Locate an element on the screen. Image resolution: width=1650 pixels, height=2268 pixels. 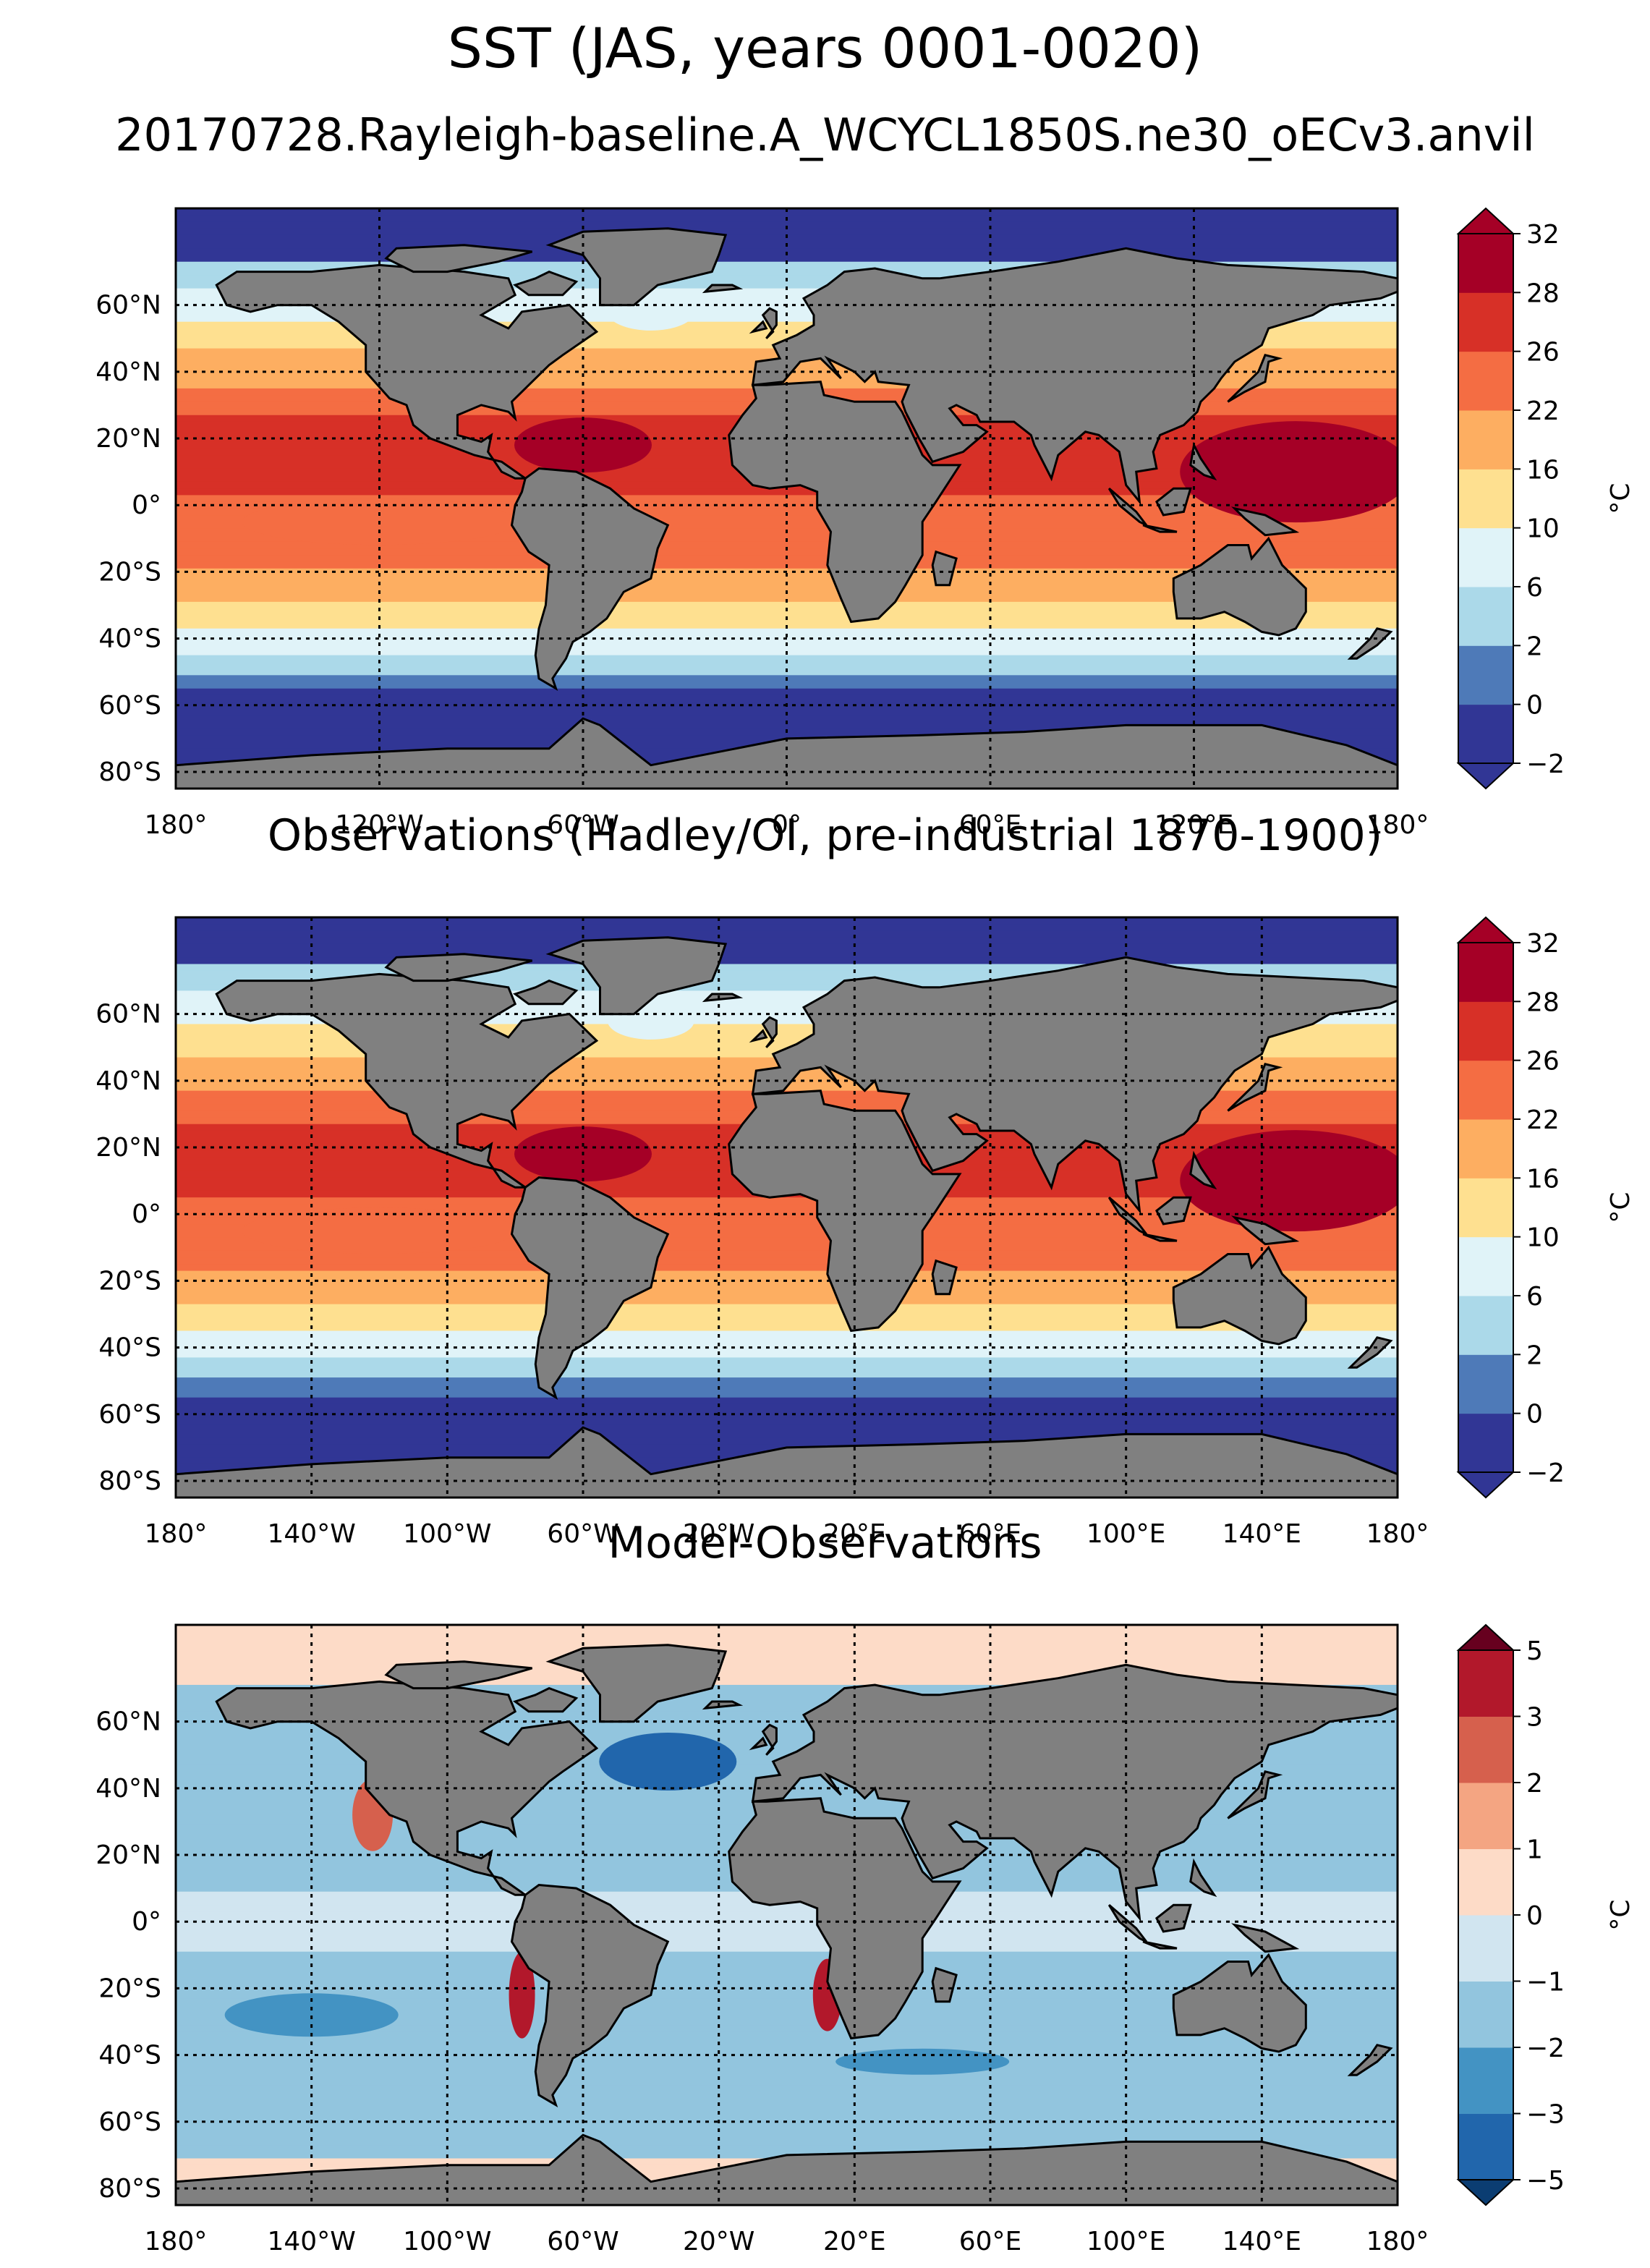
colorbar-tick-label: 10 is located at coordinates (1543, 1238).